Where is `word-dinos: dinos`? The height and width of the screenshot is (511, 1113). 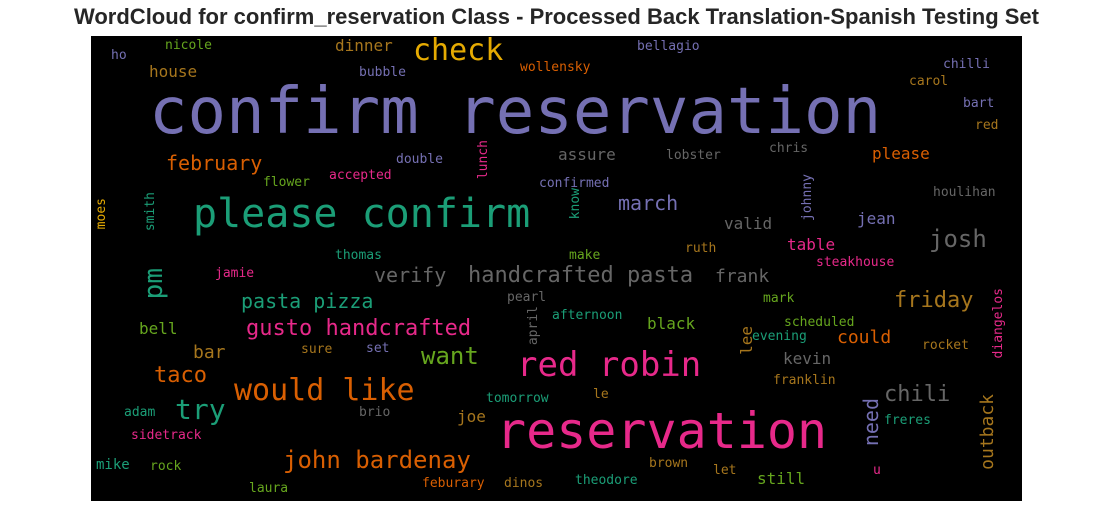
word-dinos: dinos is located at coordinates (524, 483).